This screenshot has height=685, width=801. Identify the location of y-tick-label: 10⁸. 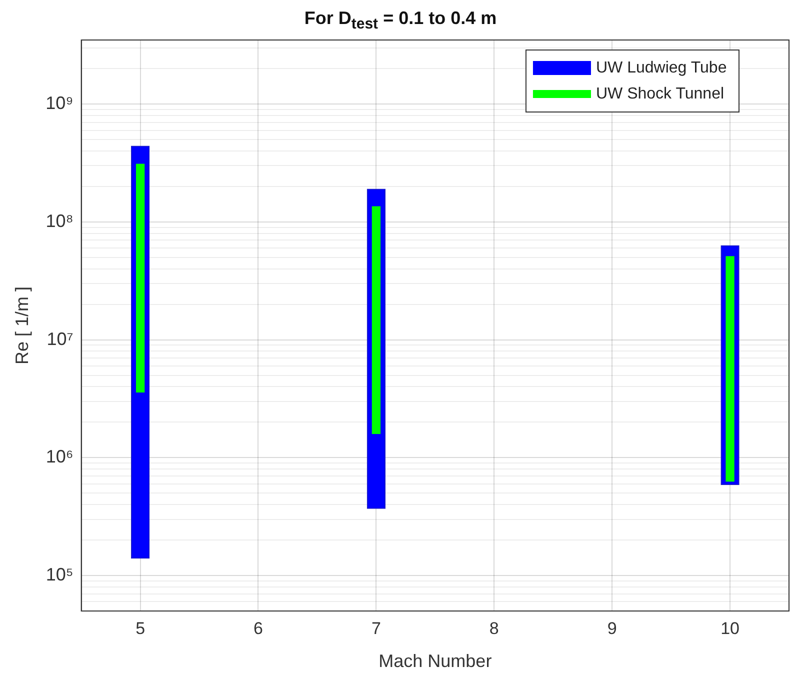
(60, 220).